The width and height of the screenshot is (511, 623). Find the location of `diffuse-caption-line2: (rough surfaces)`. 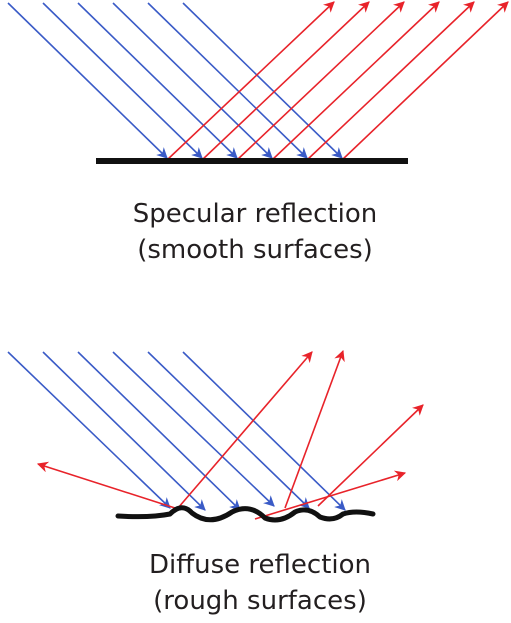

diffuse-caption-line2: (rough surfaces) is located at coordinates (260, 601).